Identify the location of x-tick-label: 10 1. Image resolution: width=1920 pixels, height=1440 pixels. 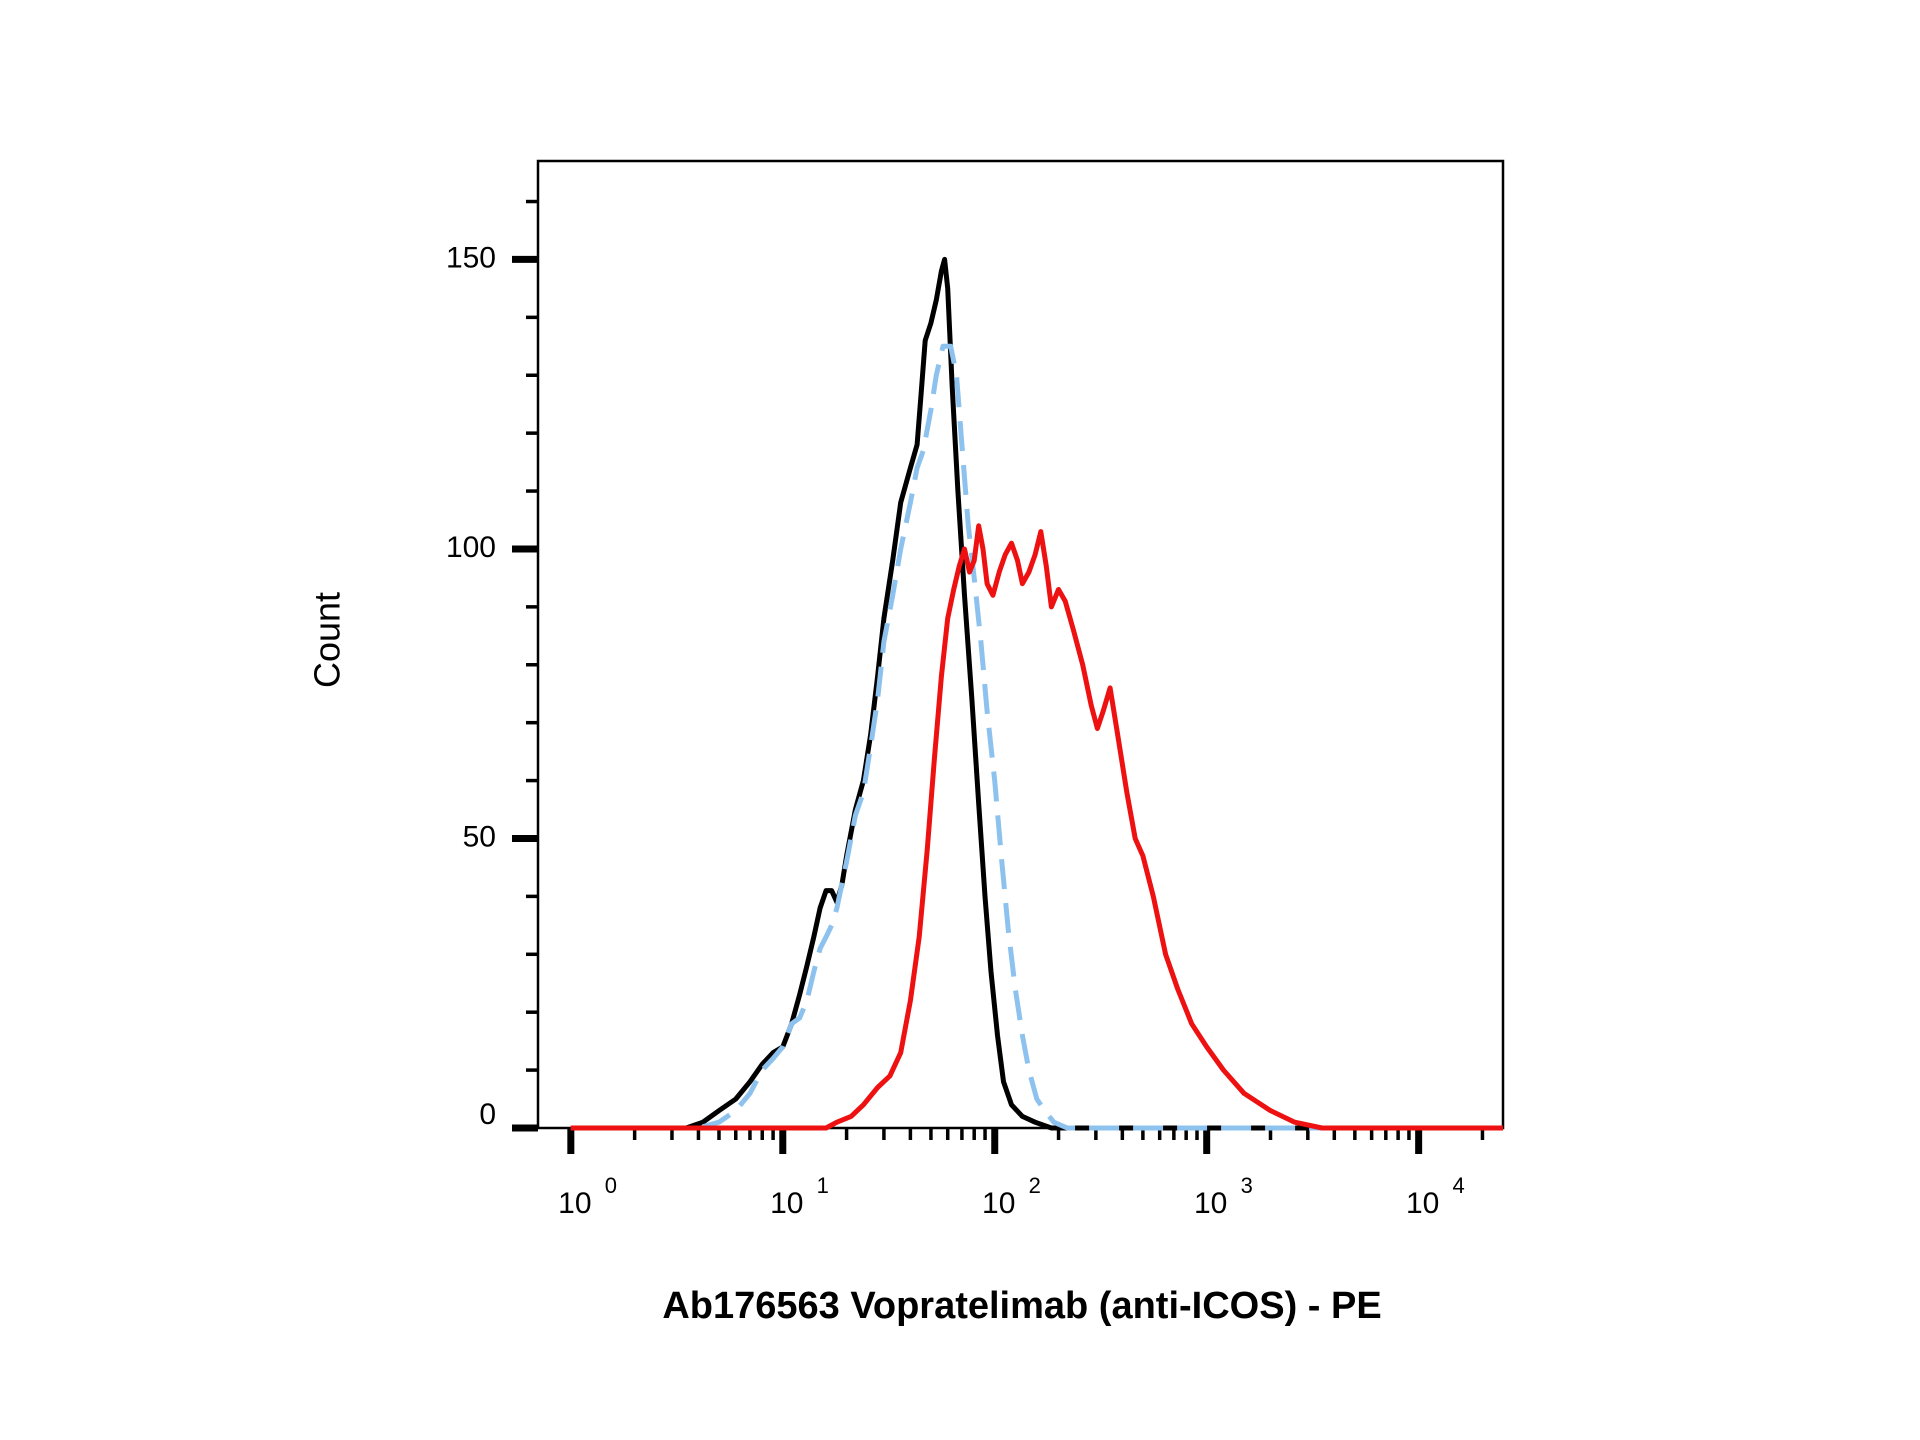
(799, 1196).